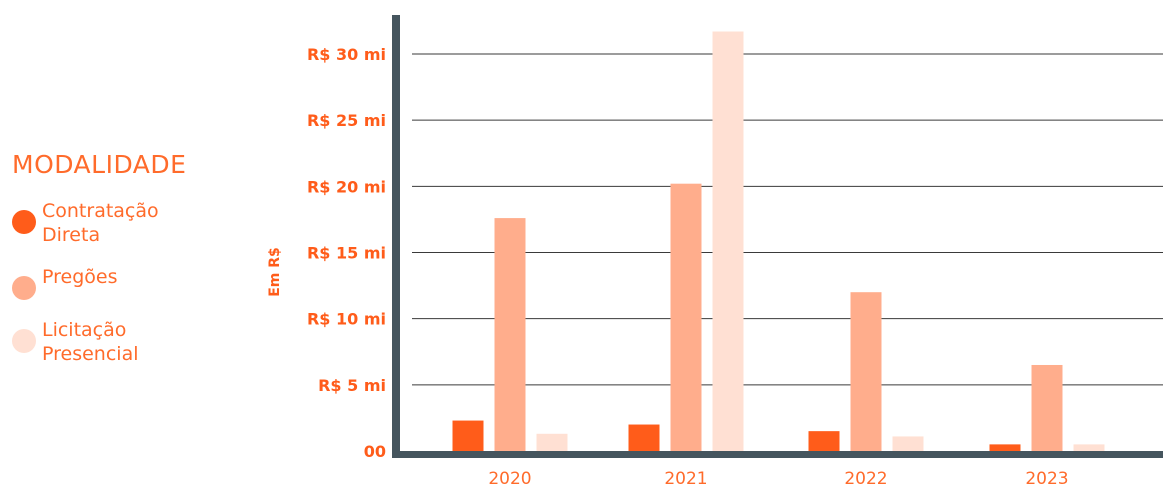 The height and width of the screenshot is (488, 1163). Describe the element at coordinates (346, 54) in the screenshot. I see `y-tick-label: R$ 30 mi` at that location.